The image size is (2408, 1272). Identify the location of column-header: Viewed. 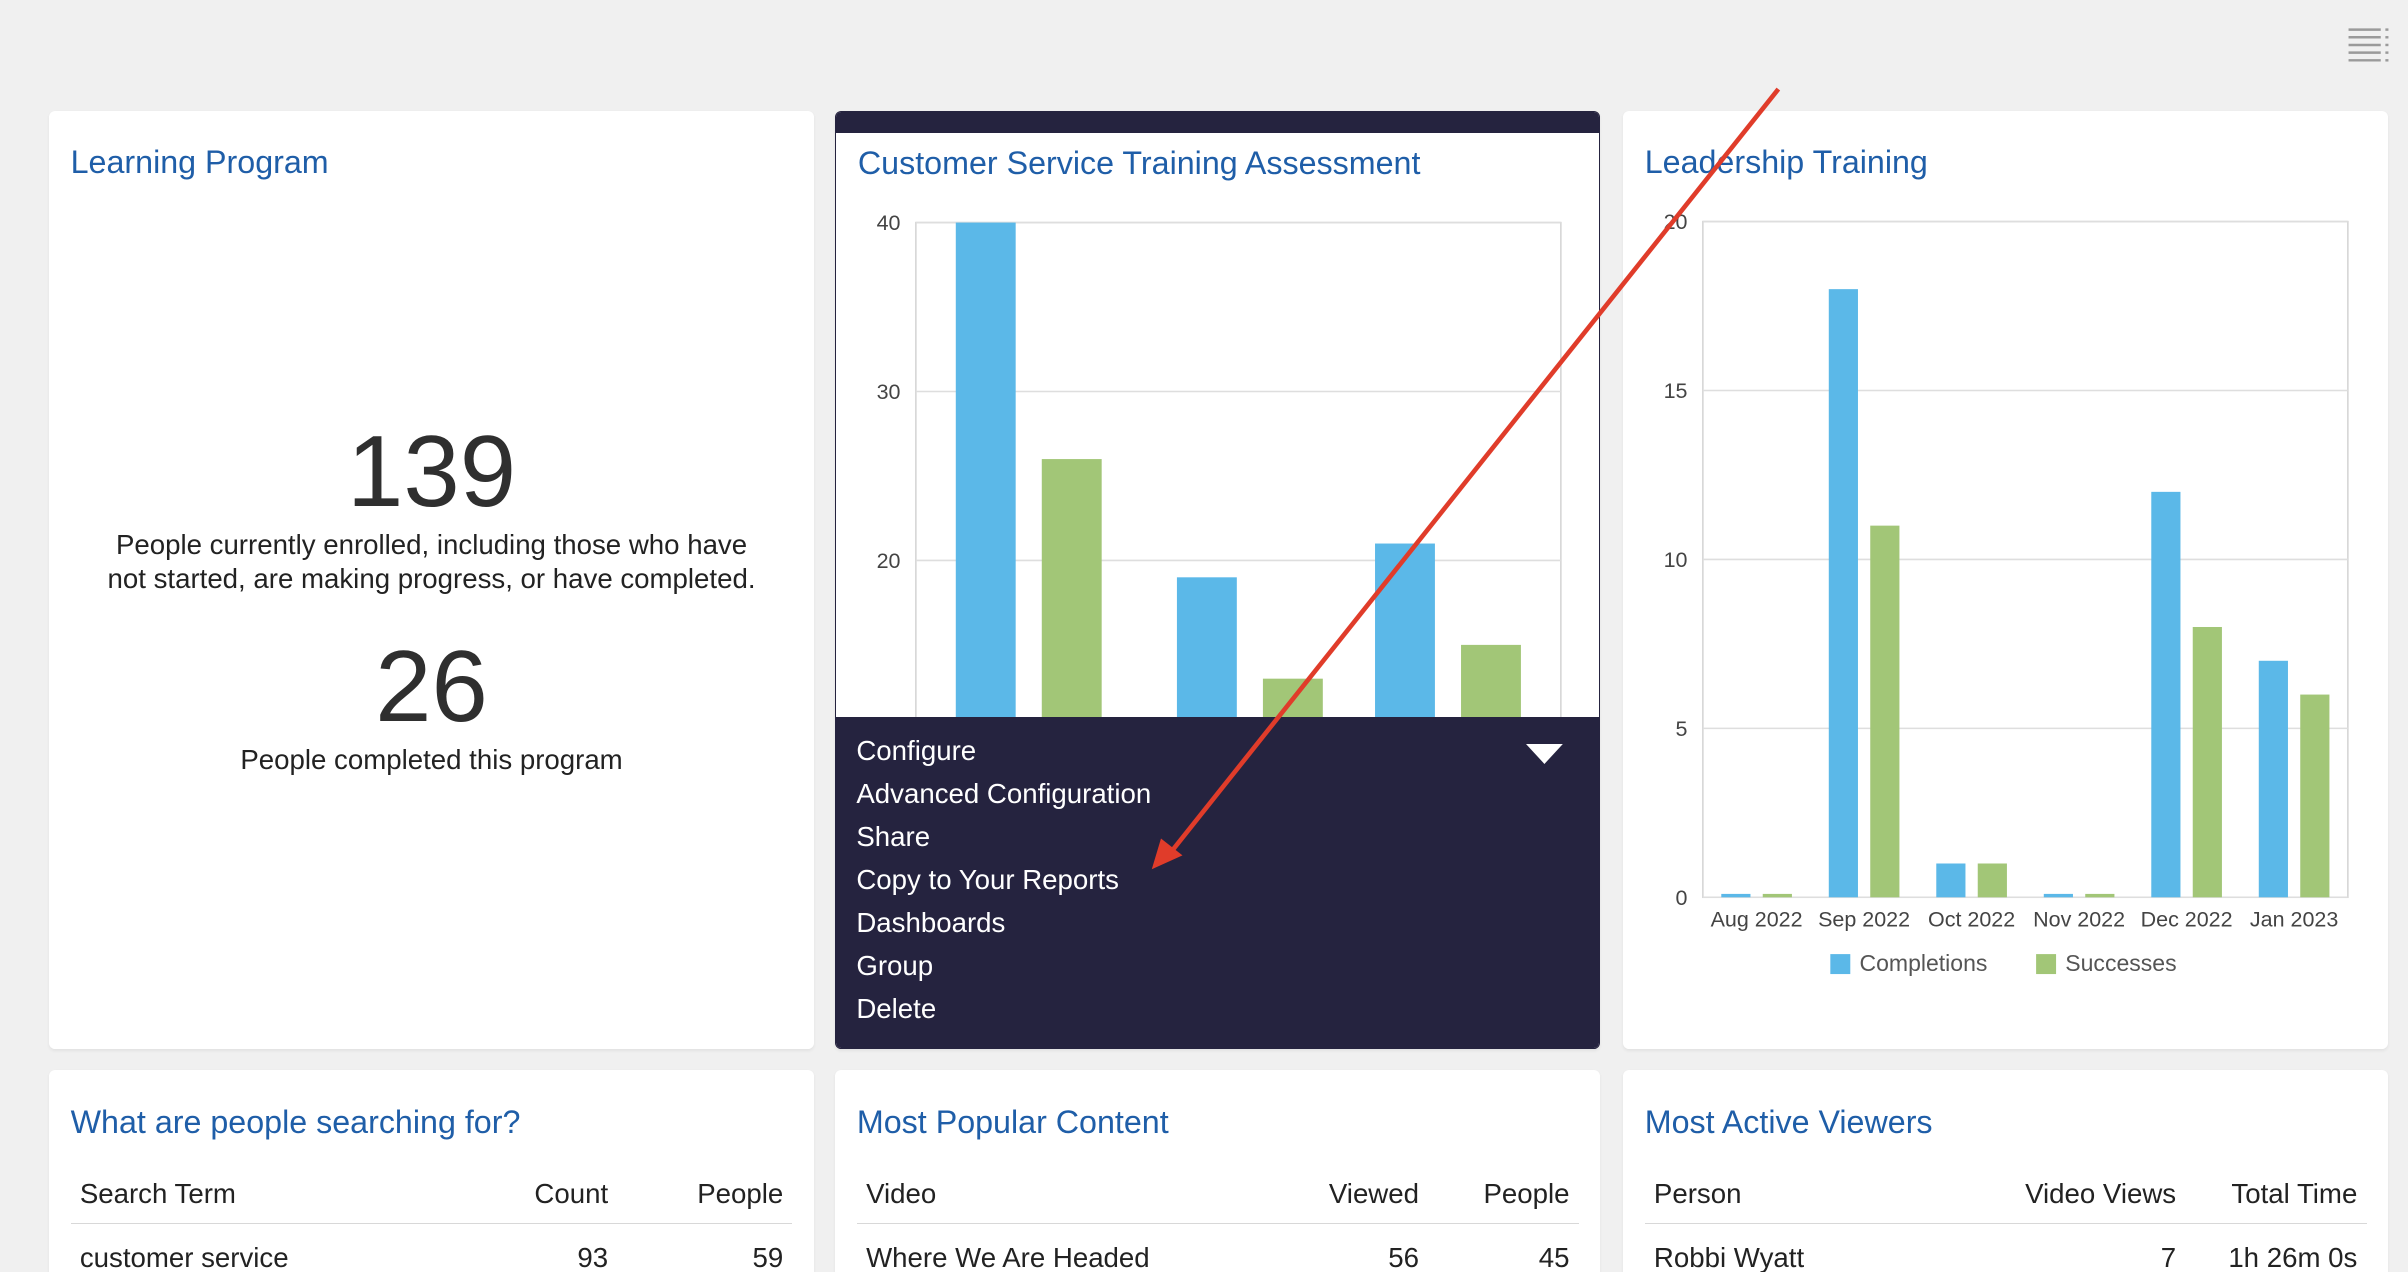
(1373, 1193).